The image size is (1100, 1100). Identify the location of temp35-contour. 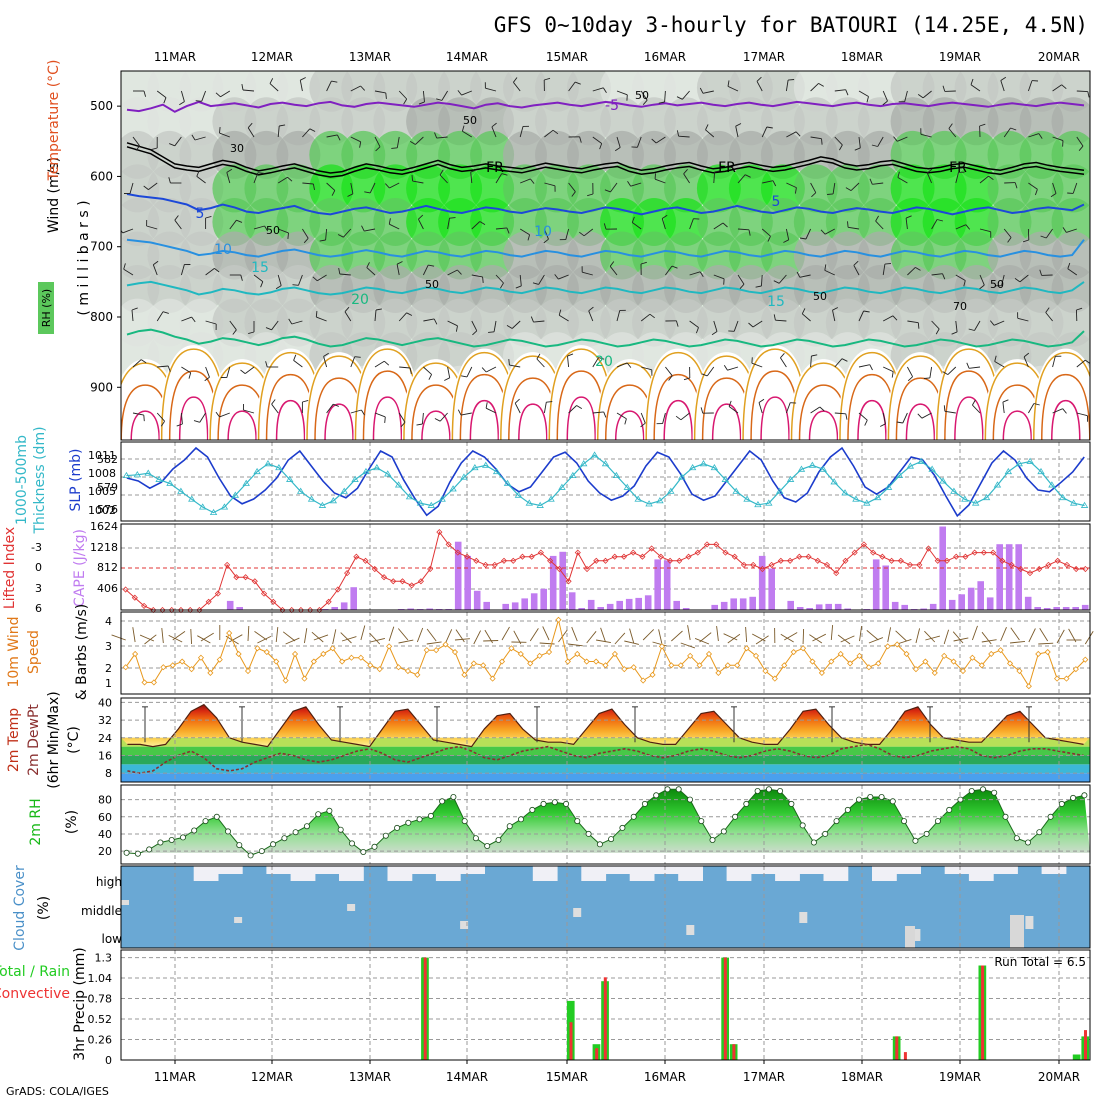
(969, 418).